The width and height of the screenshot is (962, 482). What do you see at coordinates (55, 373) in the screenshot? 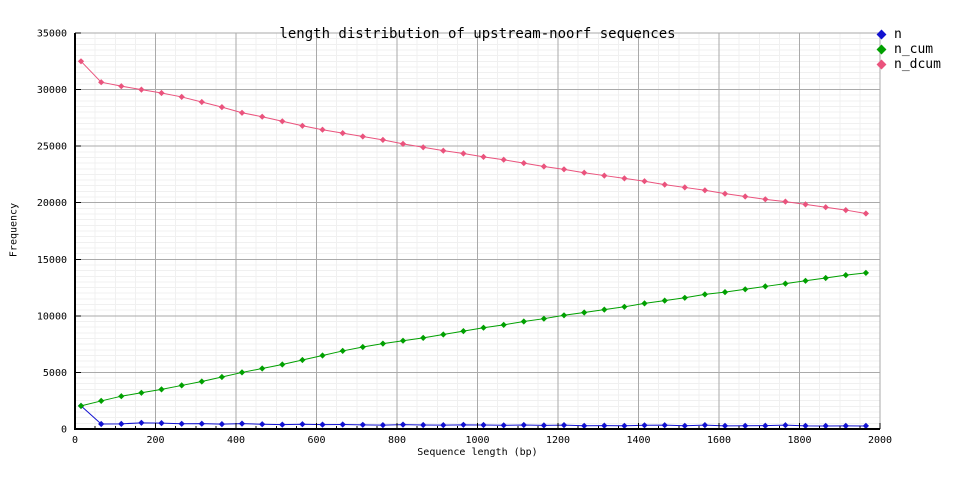
I see `svg-text: 5000` at bounding box center [55, 373].